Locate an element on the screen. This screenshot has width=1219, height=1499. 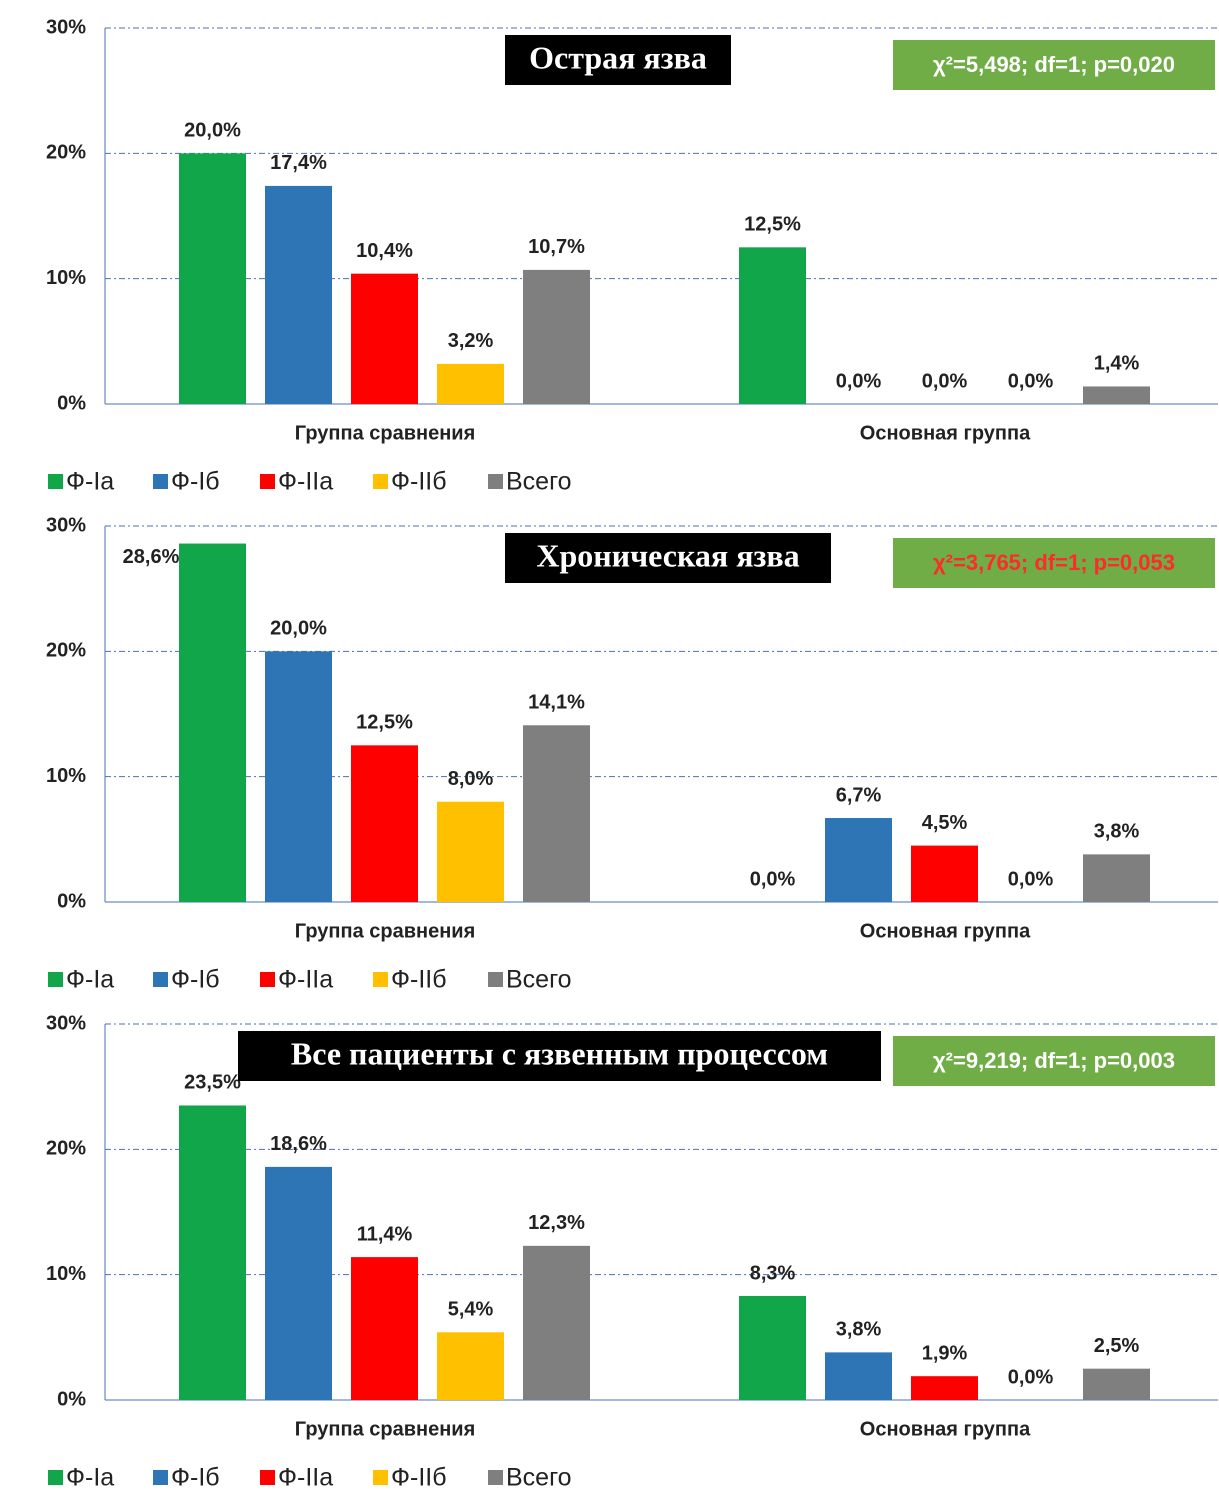
annotation: χ²=5,498; df=1; p=0,020 is located at coordinates (1054, 64).